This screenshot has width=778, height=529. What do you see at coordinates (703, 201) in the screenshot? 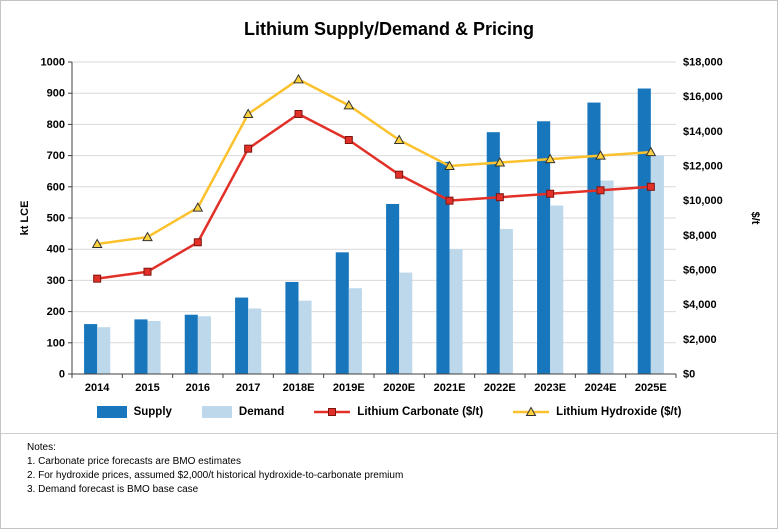
I see `svg-text: $10,000` at bounding box center [703, 201].